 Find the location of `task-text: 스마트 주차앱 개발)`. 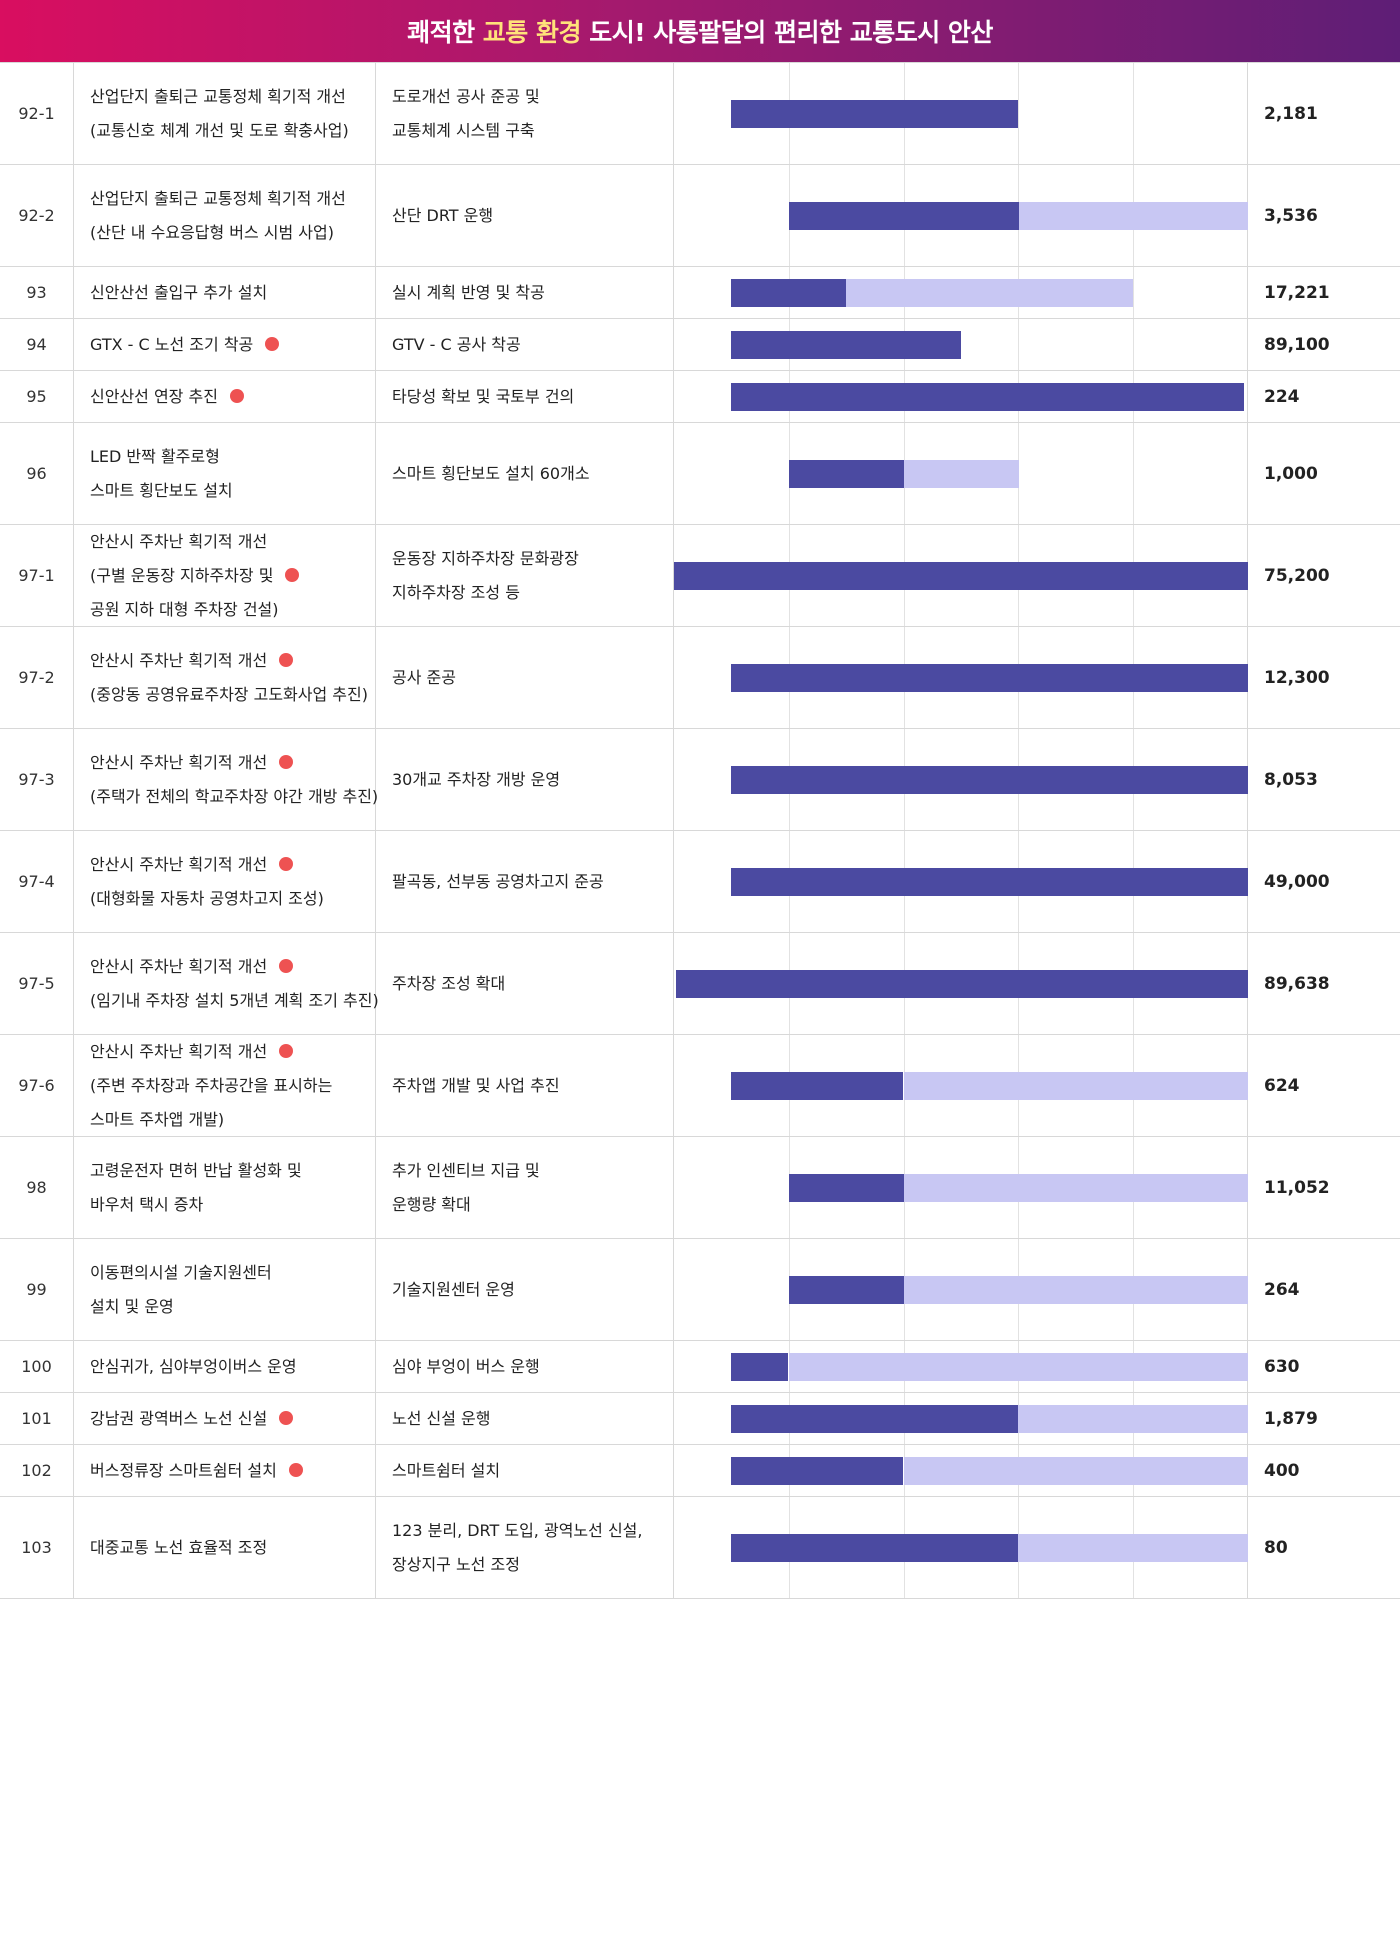

task-text: 스마트 주차앱 개발) is located at coordinates (157, 1119).